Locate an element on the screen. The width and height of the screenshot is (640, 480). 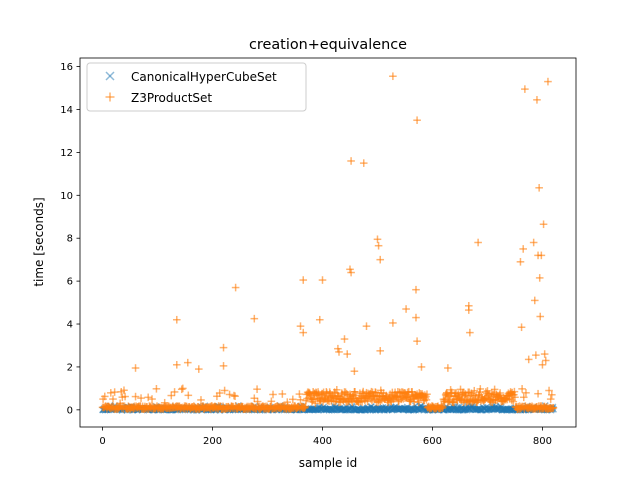
legend-marker-canonical is located at coordinates (110, 76).